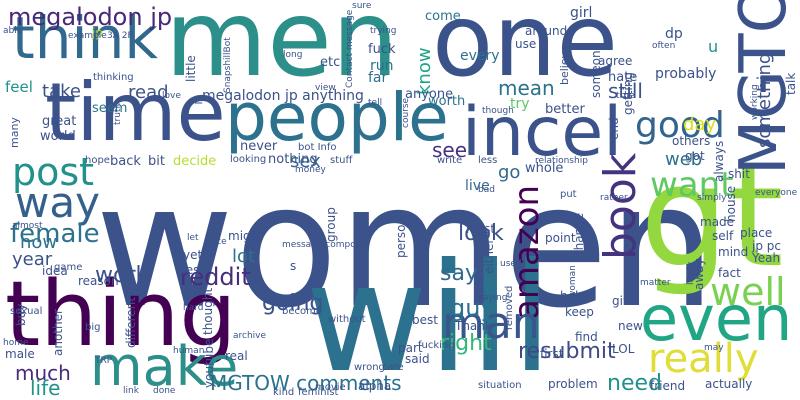 The height and width of the screenshot is (400, 800). Describe the element at coordinates (480, 56) in the screenshot. I see `word-every: every` at that location.